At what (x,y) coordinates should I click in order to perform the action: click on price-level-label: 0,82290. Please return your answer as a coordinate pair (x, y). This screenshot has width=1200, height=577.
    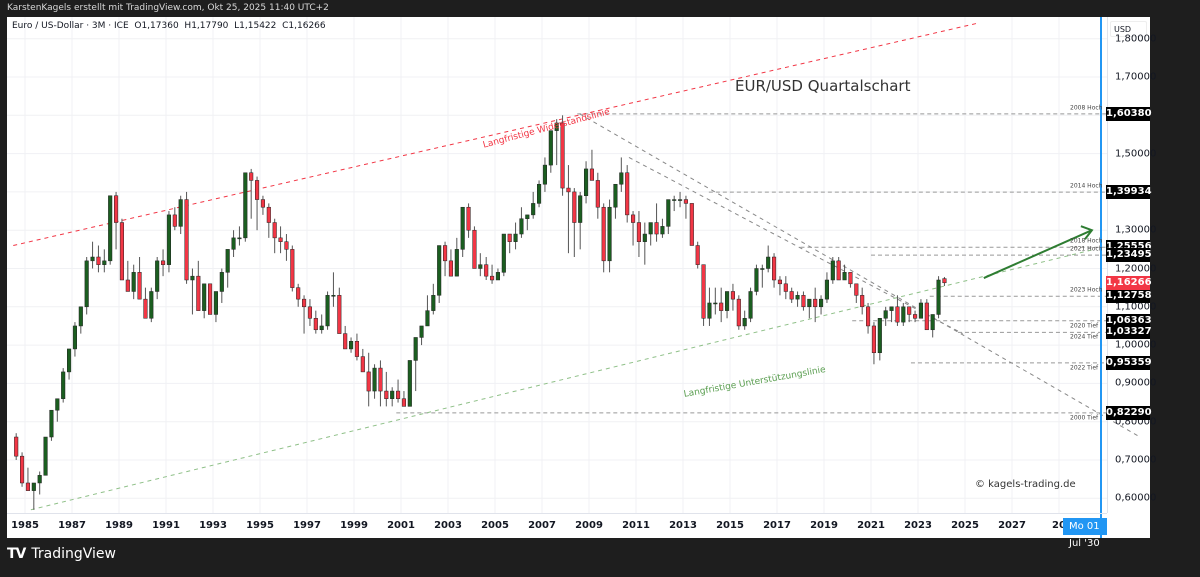
    Looking at the image, I should click on (1129, 412).